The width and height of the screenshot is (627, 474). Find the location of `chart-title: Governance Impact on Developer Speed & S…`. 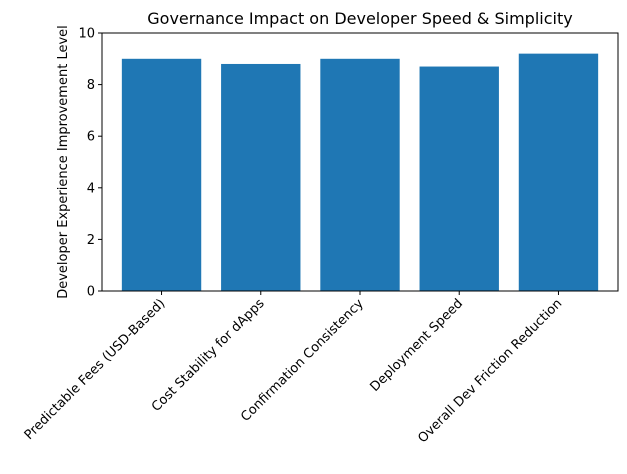

chart-title: Governance Impact on Developer Speed & S… is located at coordinates (359, 18).